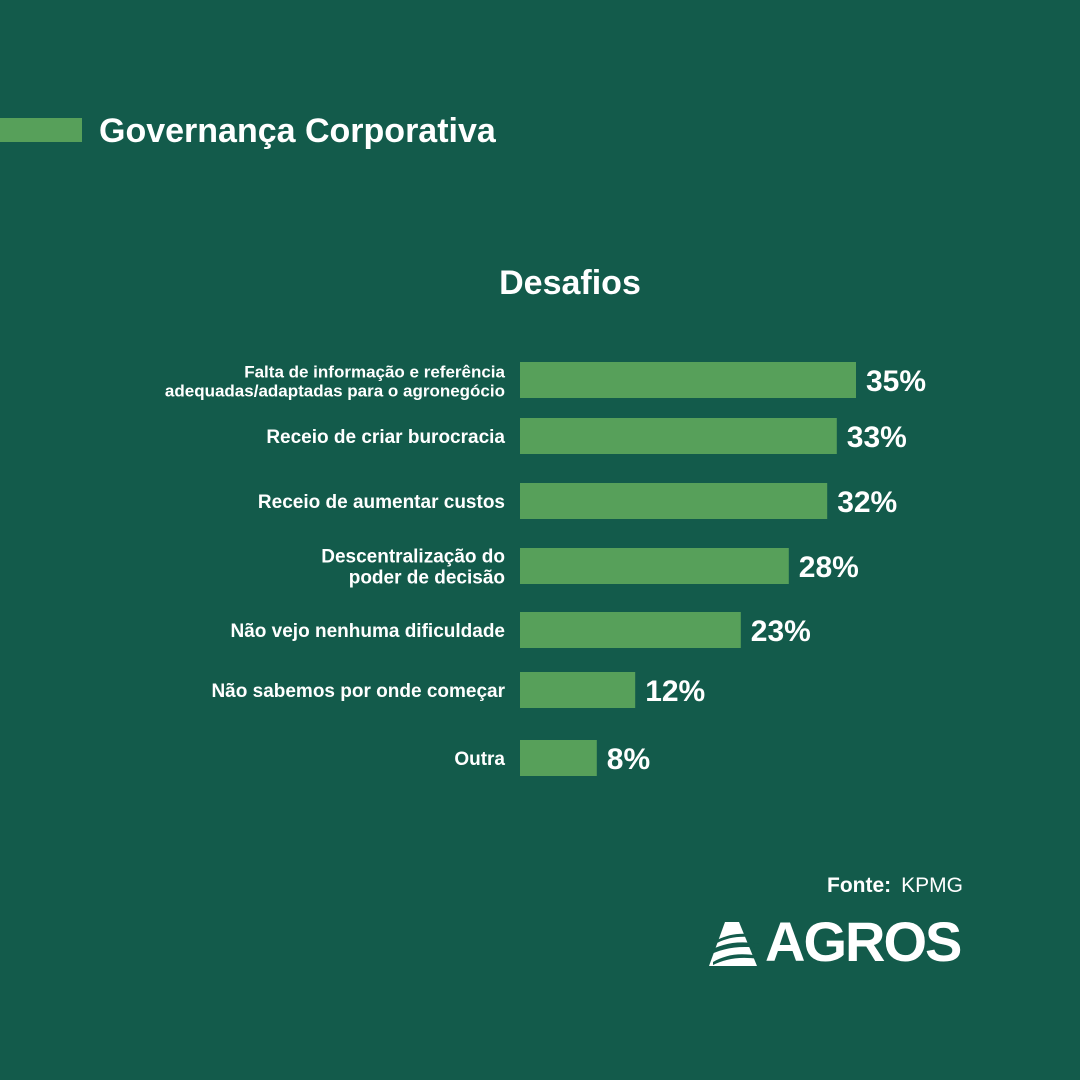 Image resolution: width=1080 pixels, height=1080 pixels. I want to click on value-label-5: 23%, so click(781, 631).